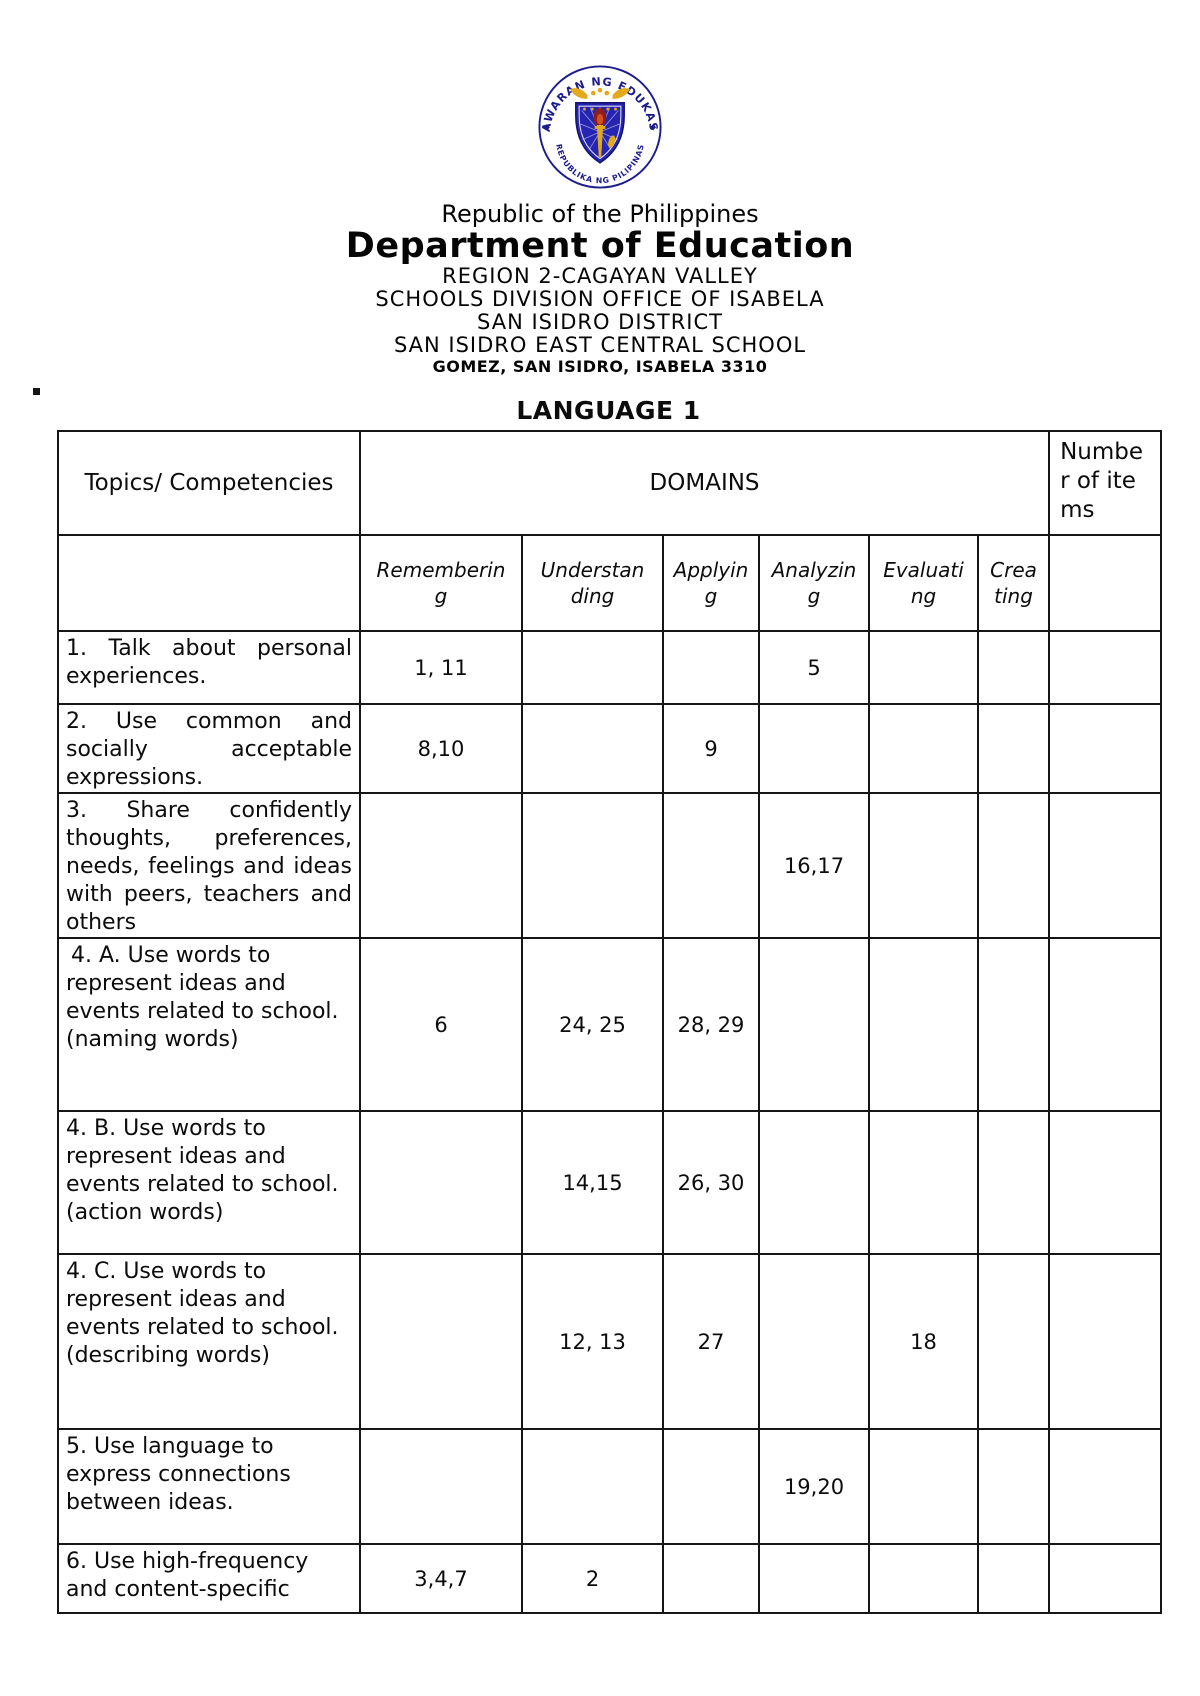  What do you see at coordinates (923, 1341) in the screenshot?
I see `evaluating-cell: 18` at bounding box center [923, 1341].